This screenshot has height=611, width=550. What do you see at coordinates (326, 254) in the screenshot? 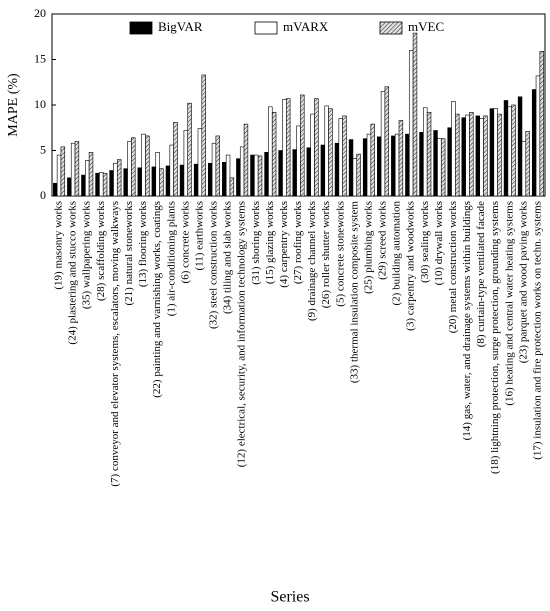
I see `x-tick-label: (26) roller shutter works` at bounding box center [326, 254].